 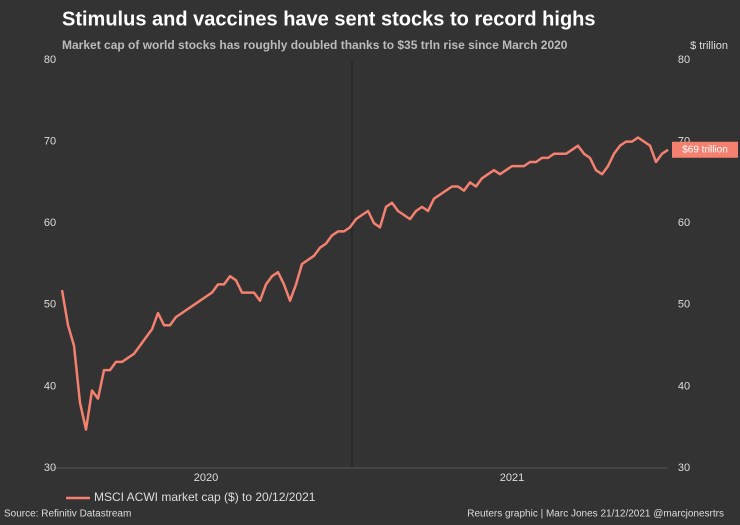 What do you see at coordinates (50, 468) in the screenshot?
I see `y-tick-label: 30` at bounding box center [50, 468].